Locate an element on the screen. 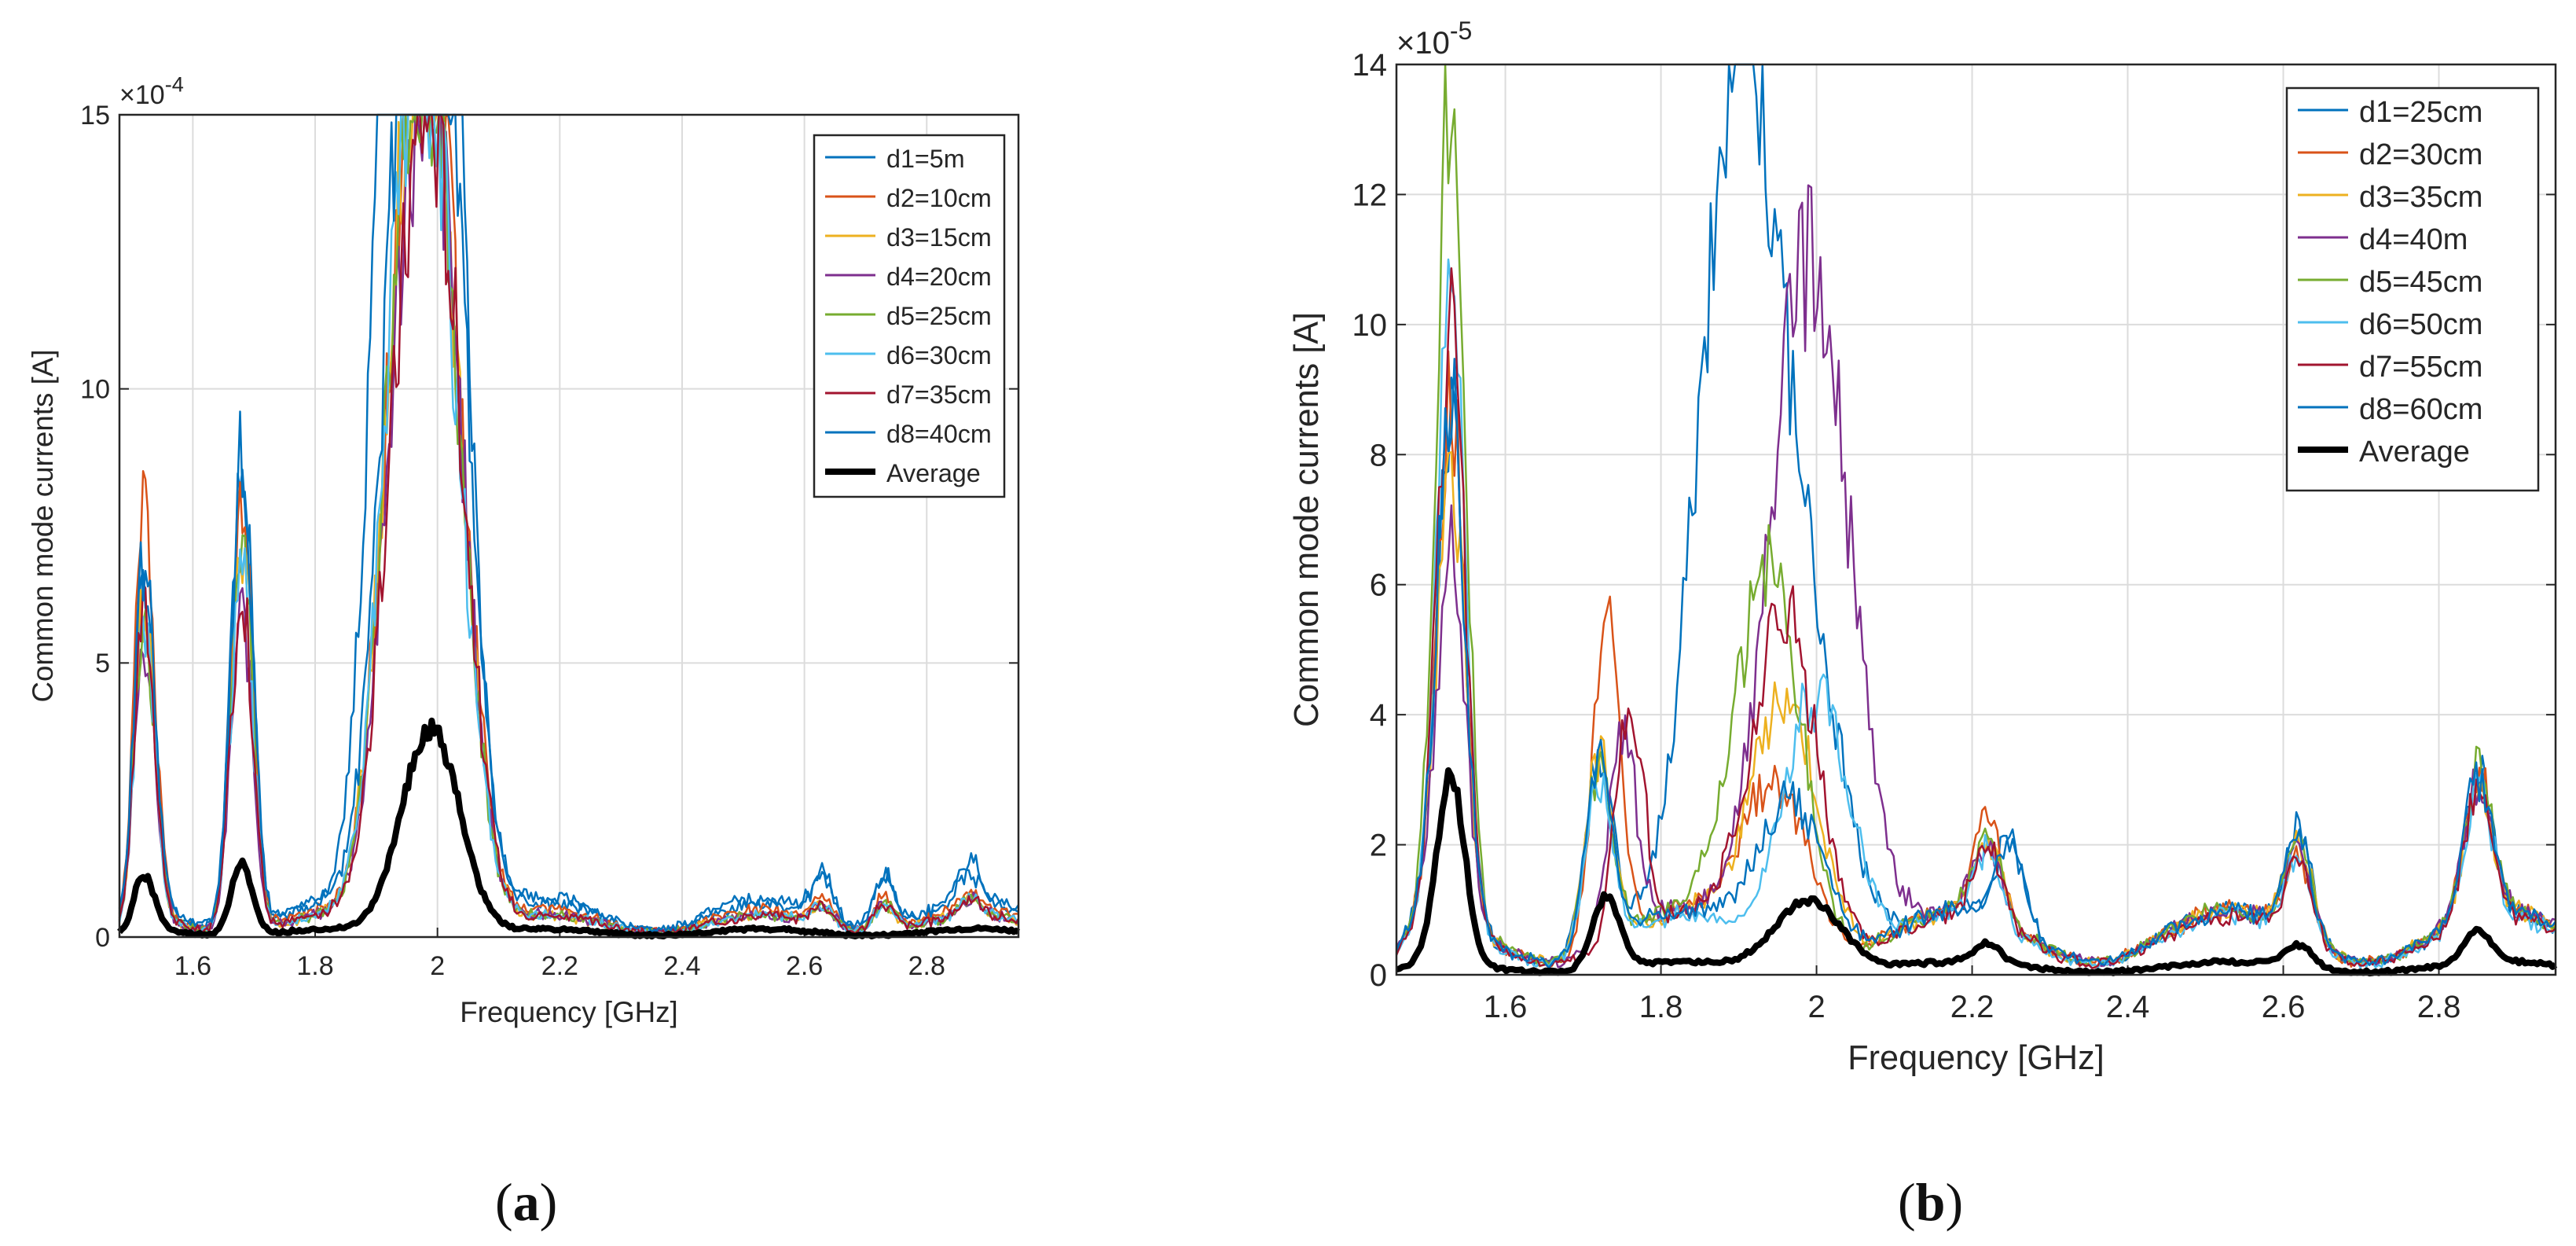  chart-b-ytick-label: 14 is located at coordinates (1370, 65).